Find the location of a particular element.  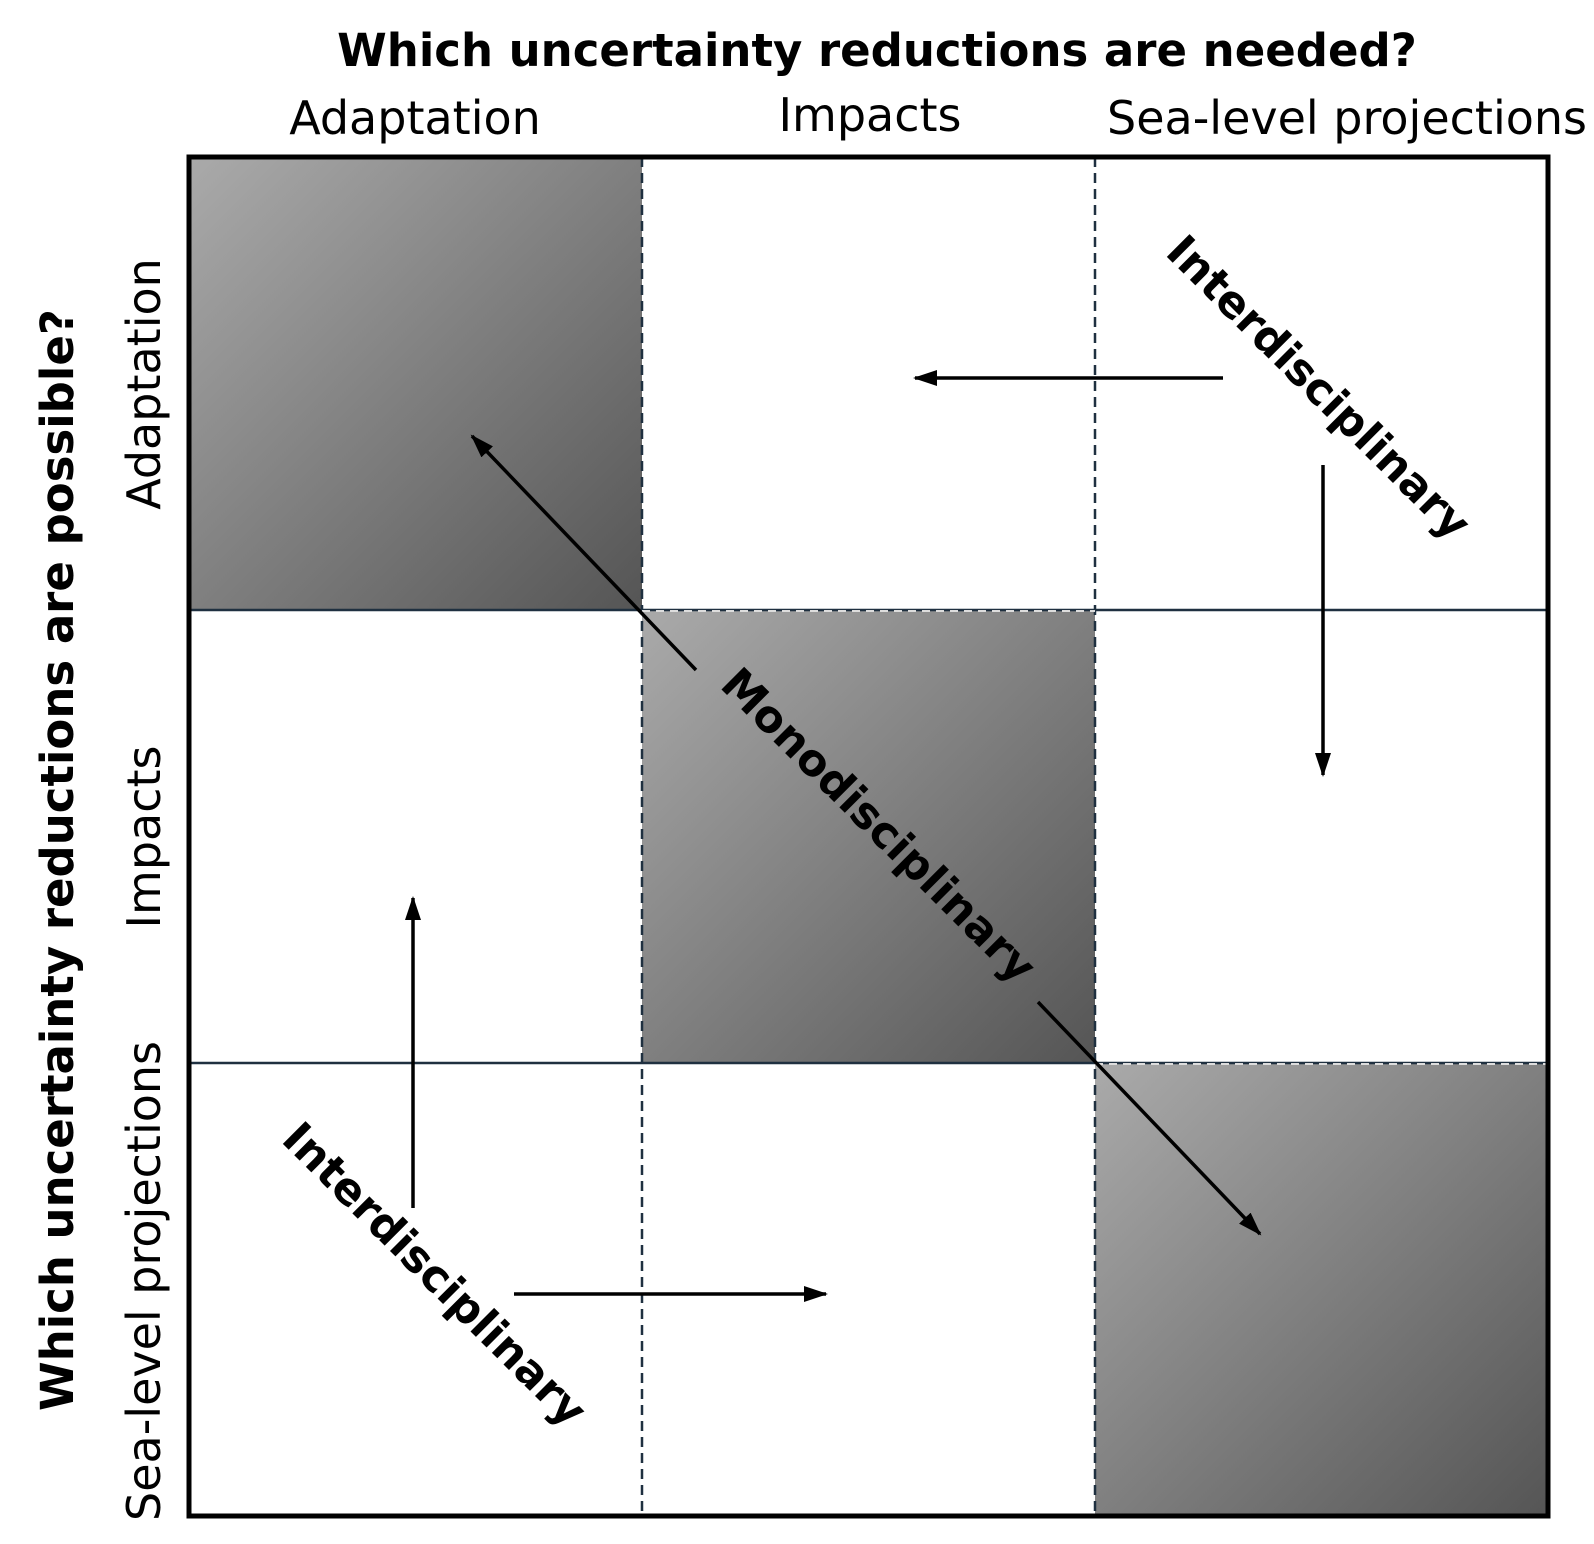

row-header-sea-level-projections: Sea-level projections is located at coordinates (144, 1281).